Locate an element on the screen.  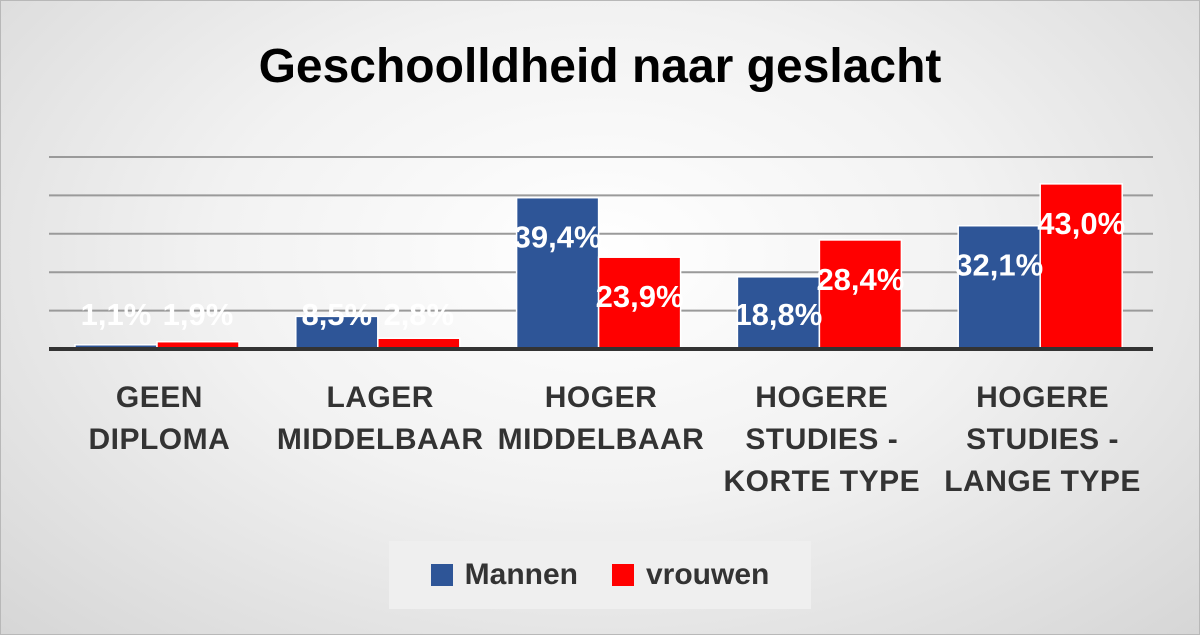
legend-item-vrouwen: vrouwen is located at coordinates (690, 575).